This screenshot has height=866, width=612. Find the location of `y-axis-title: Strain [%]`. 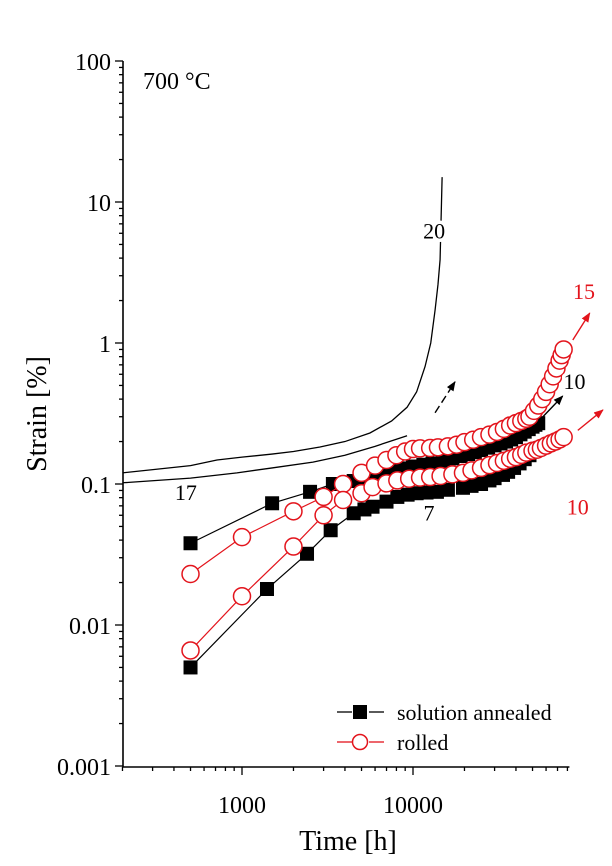

y-axis-title: Strain [%] is located at coordinates (37, 414).